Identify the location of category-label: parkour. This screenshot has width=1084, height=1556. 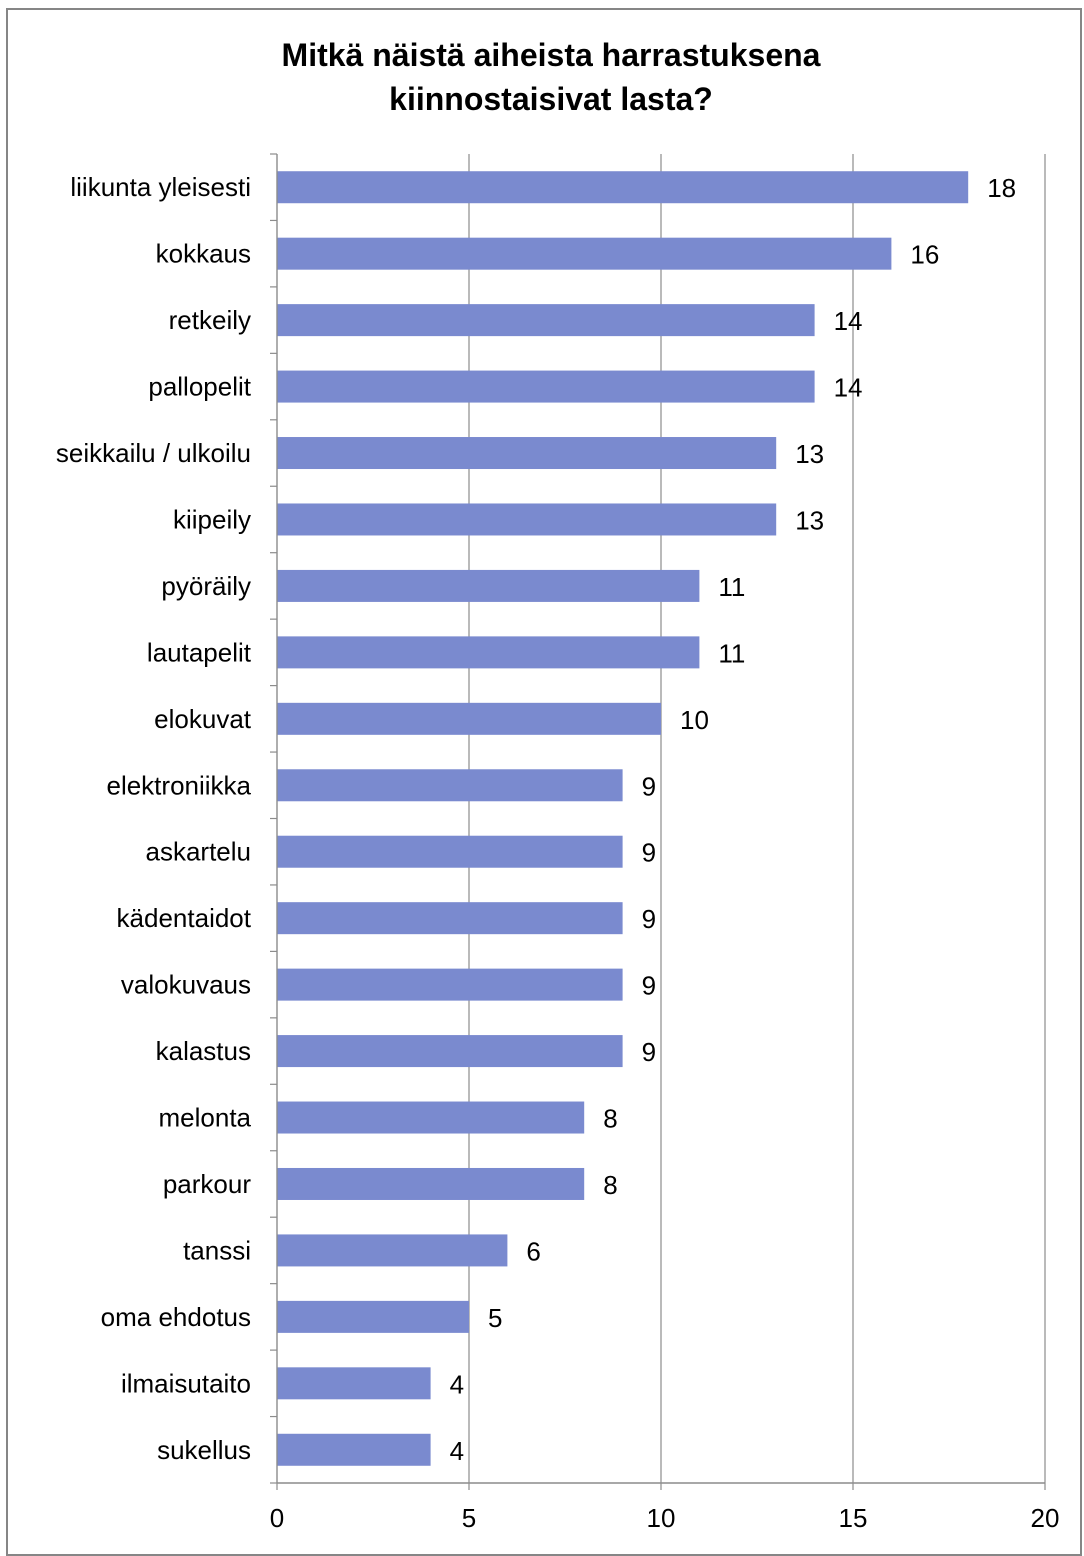
(207, 1184).